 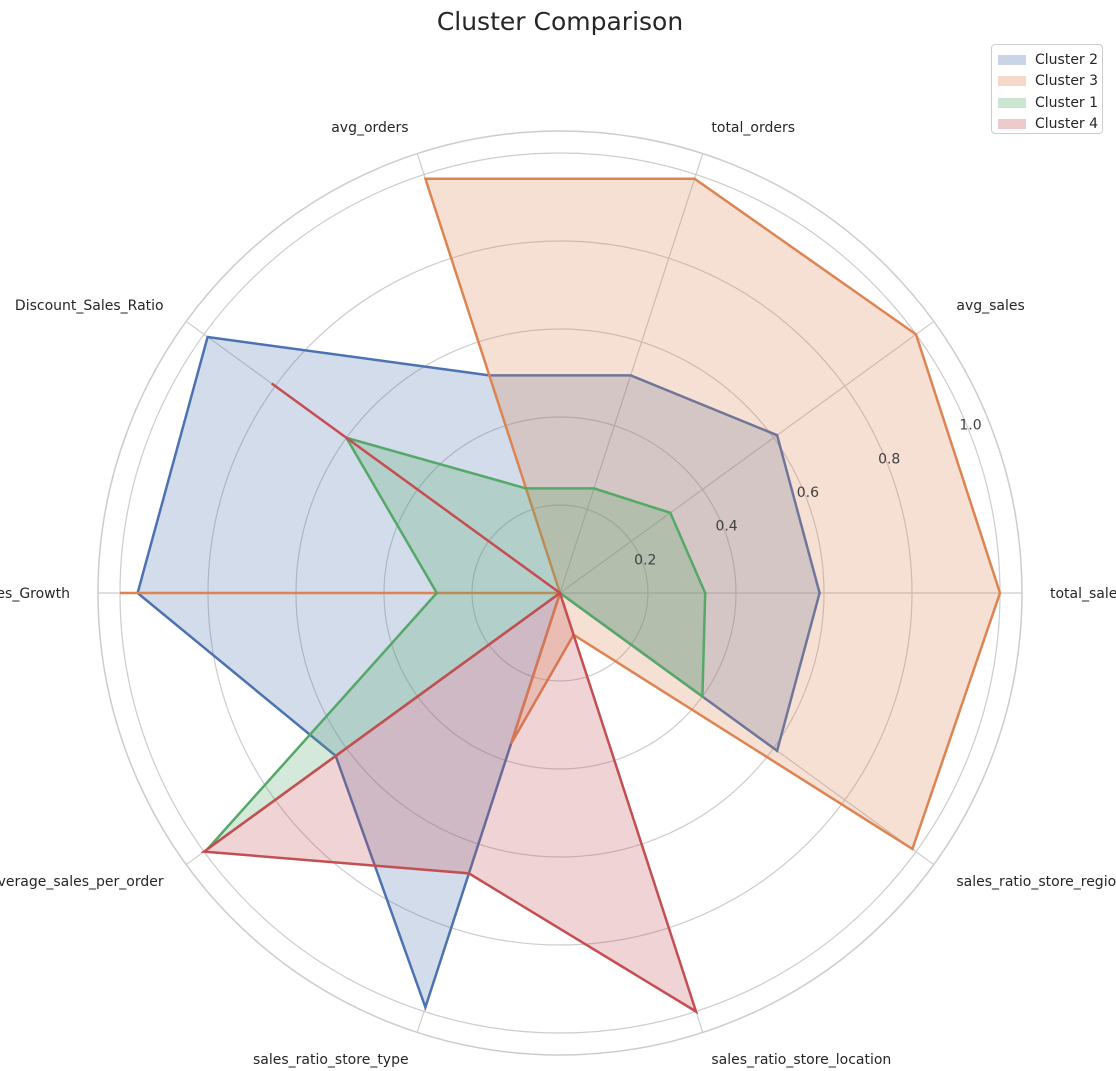 I want to click on legend-label: Cluster 2, so click(x=1067, y=59).